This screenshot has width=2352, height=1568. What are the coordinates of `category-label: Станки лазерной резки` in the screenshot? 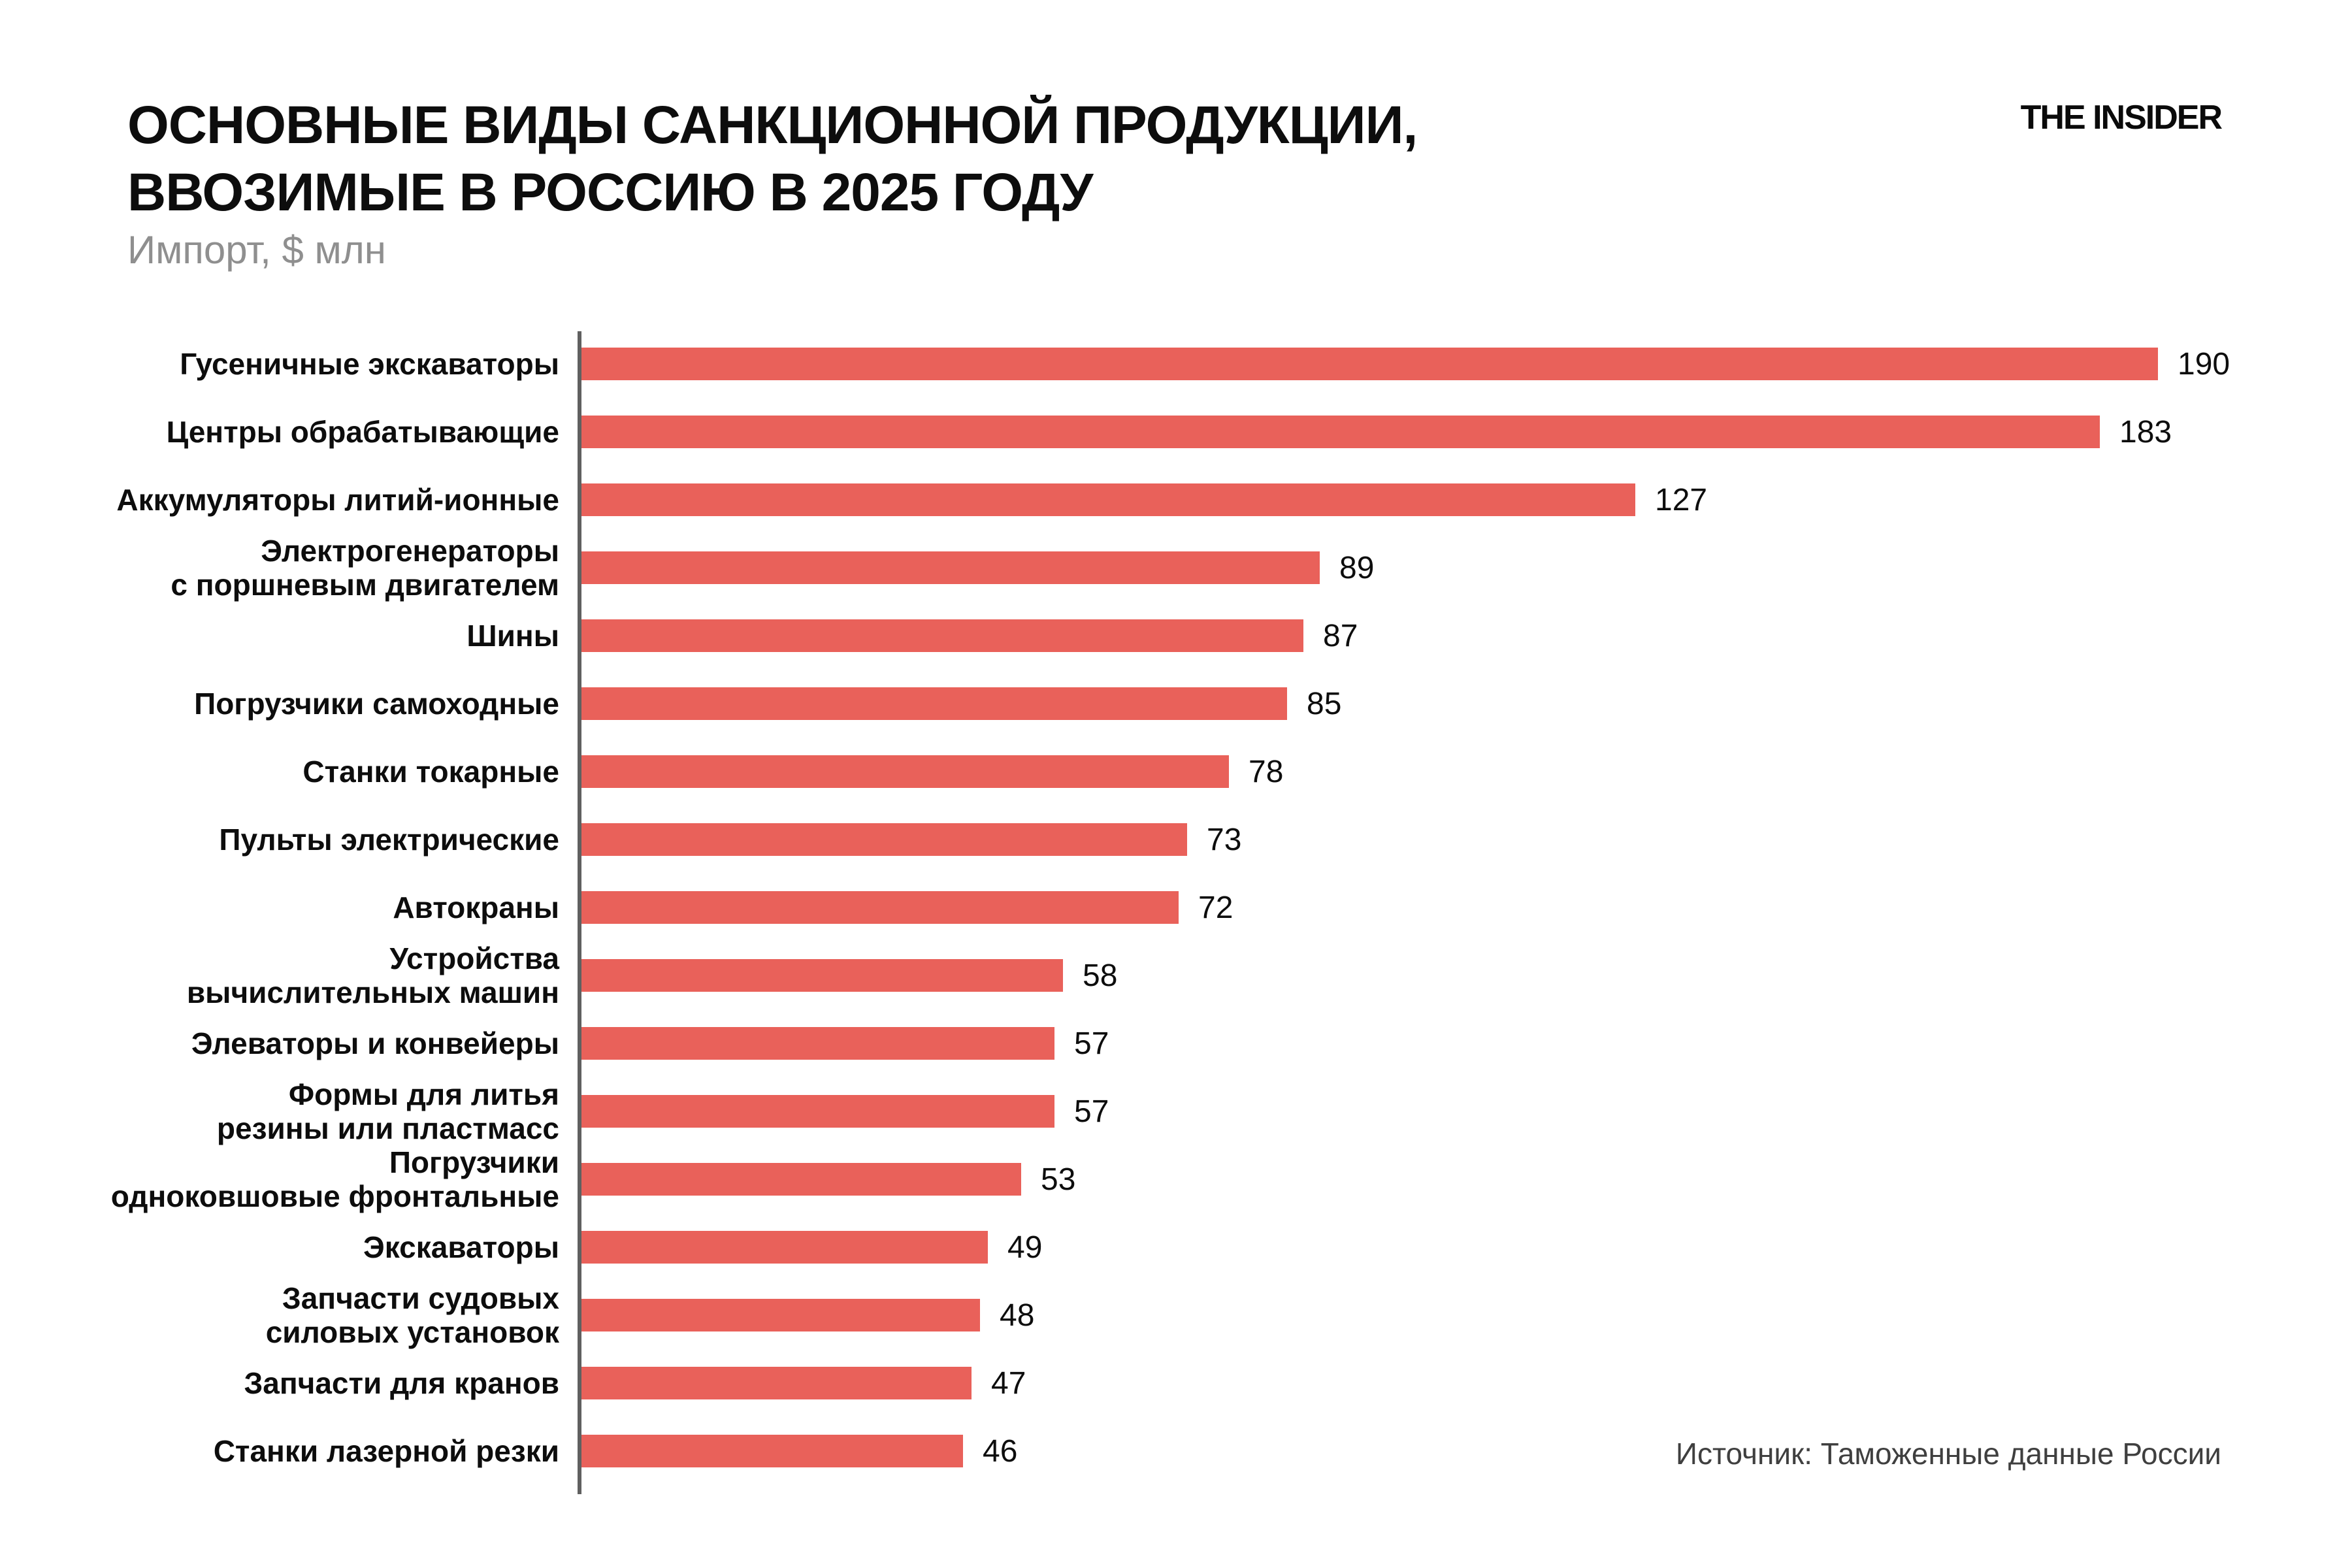 It's located at (386, 1451).